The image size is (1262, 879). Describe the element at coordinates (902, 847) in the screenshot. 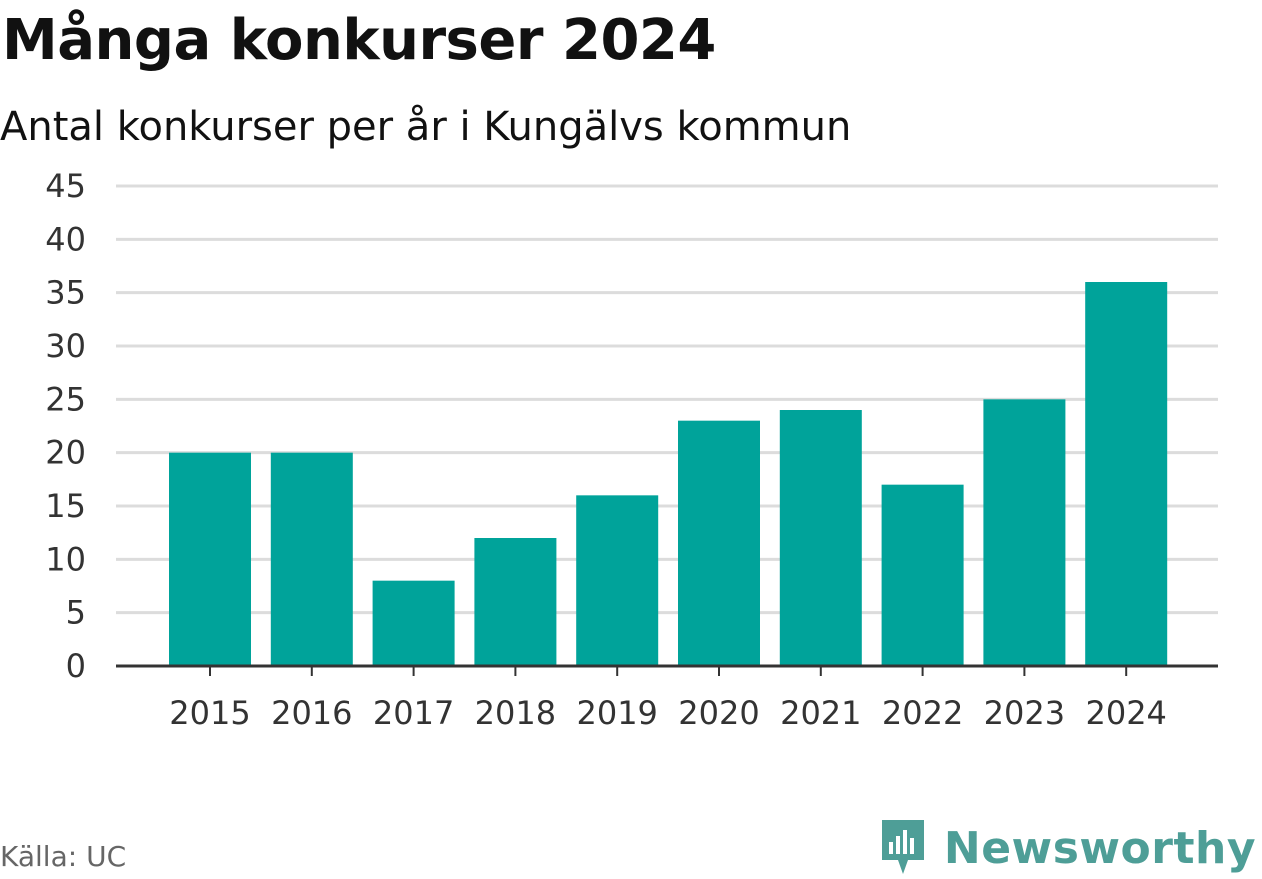

I see `newsworthy-logo-icon` at that location.